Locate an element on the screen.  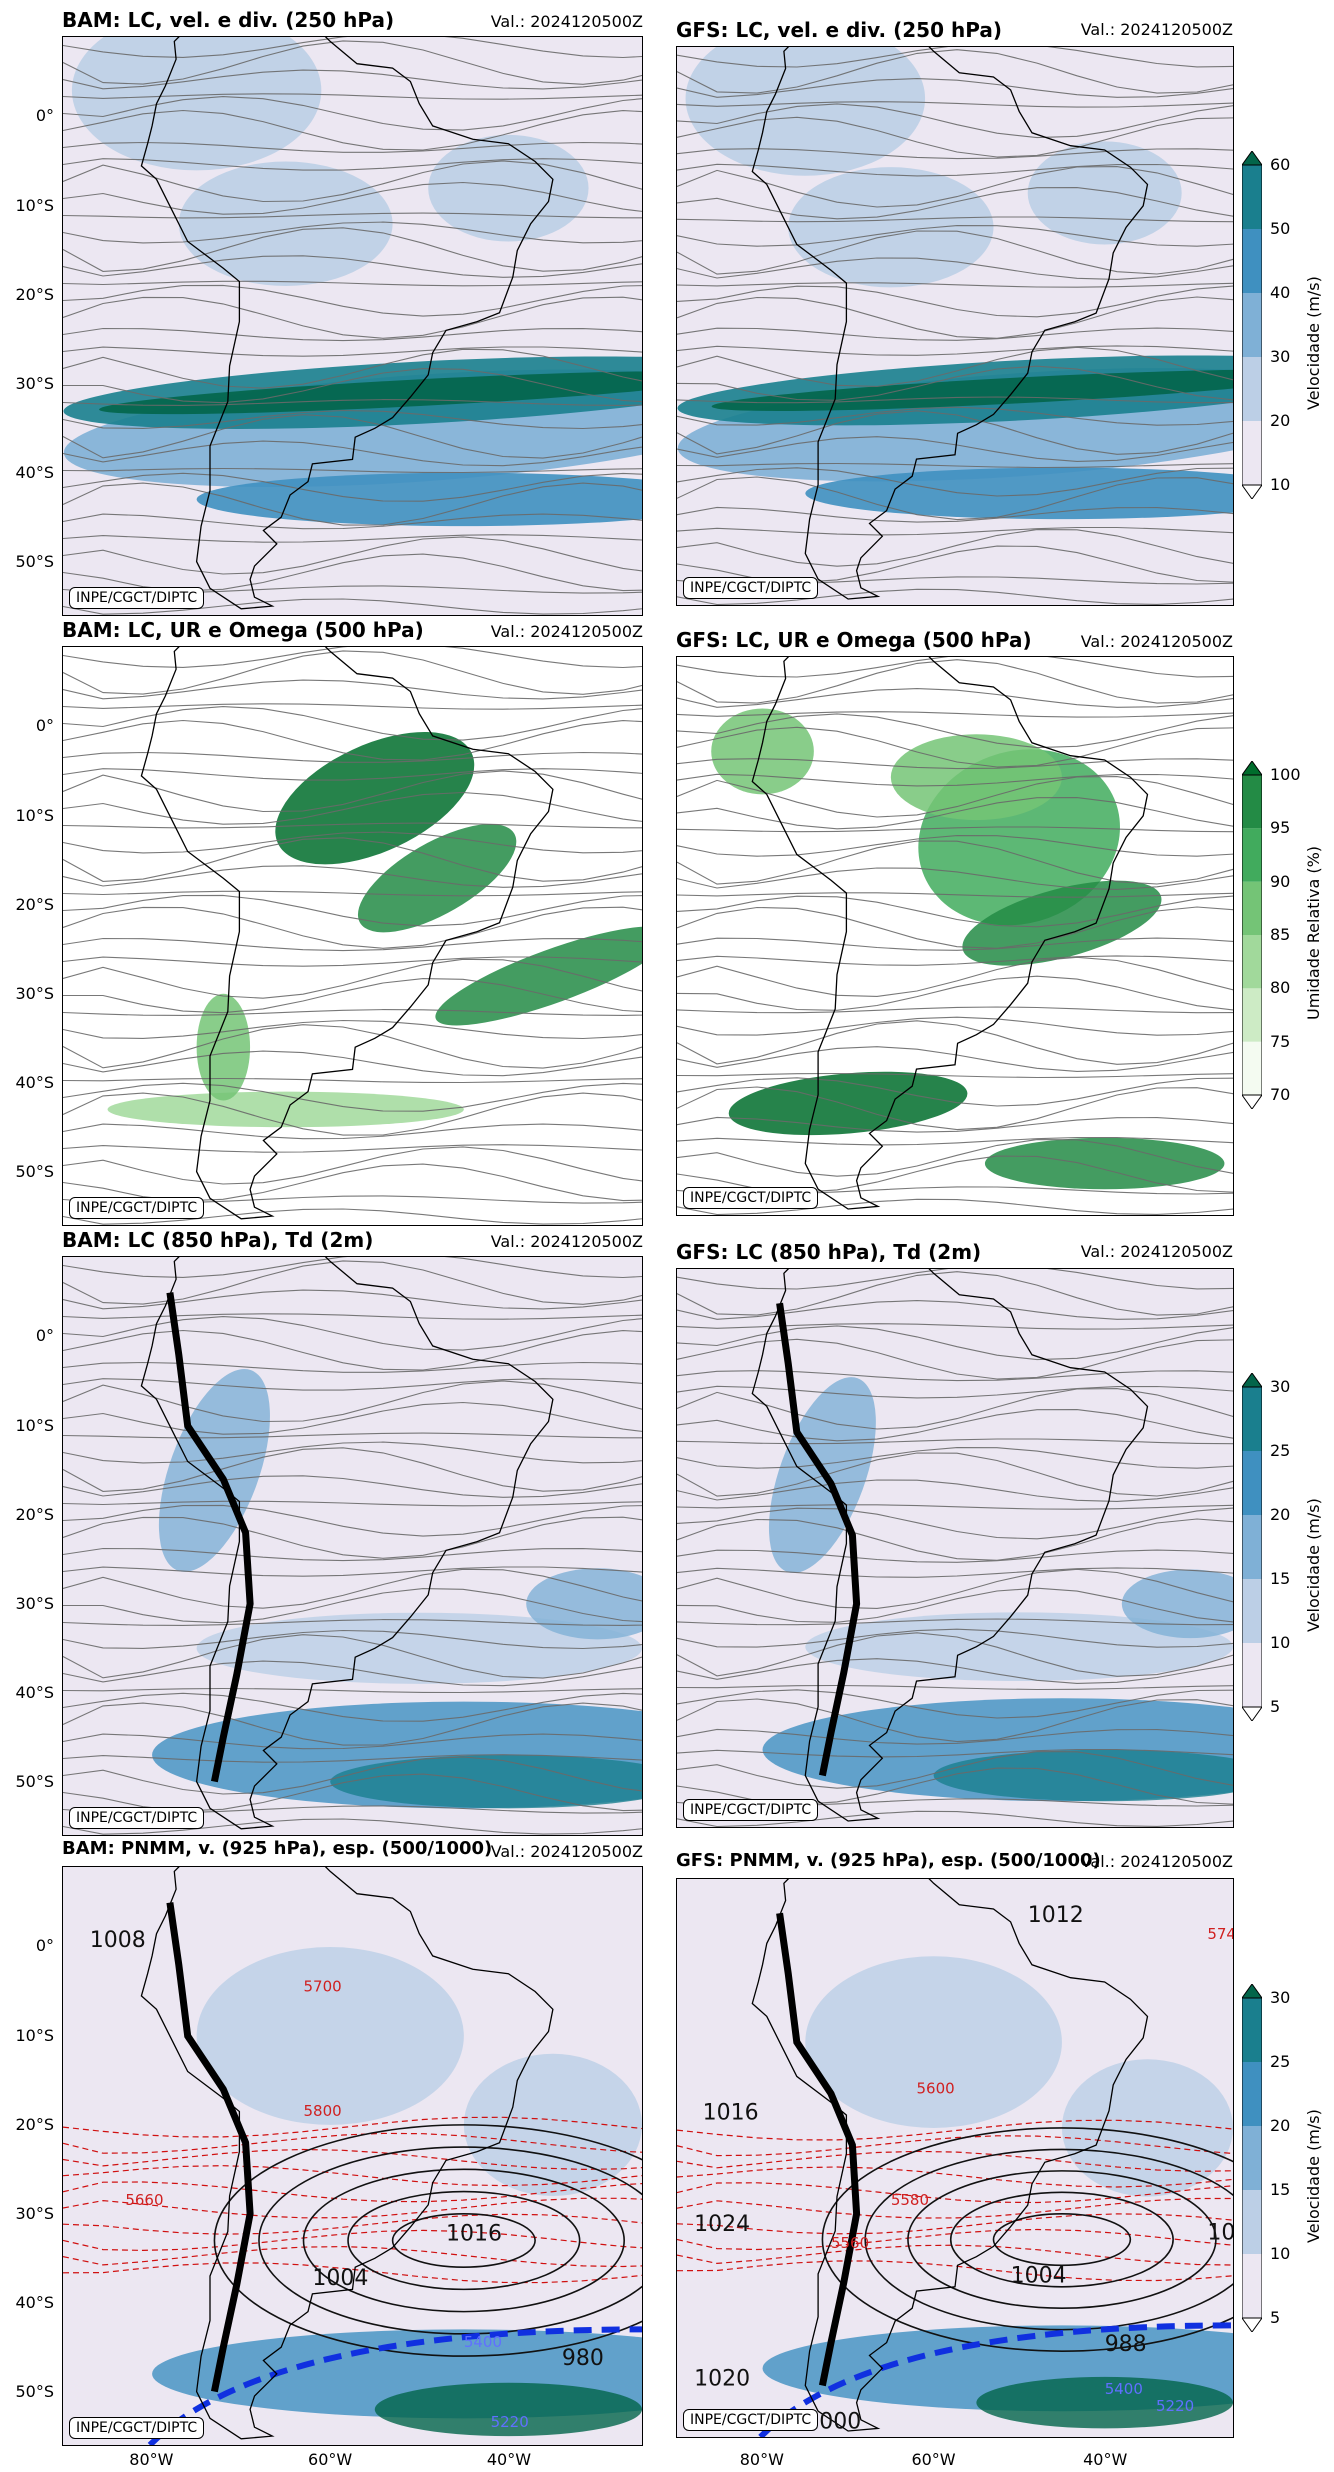
colorbar-tick-label: 60 is located at coordinates (1280, 164).